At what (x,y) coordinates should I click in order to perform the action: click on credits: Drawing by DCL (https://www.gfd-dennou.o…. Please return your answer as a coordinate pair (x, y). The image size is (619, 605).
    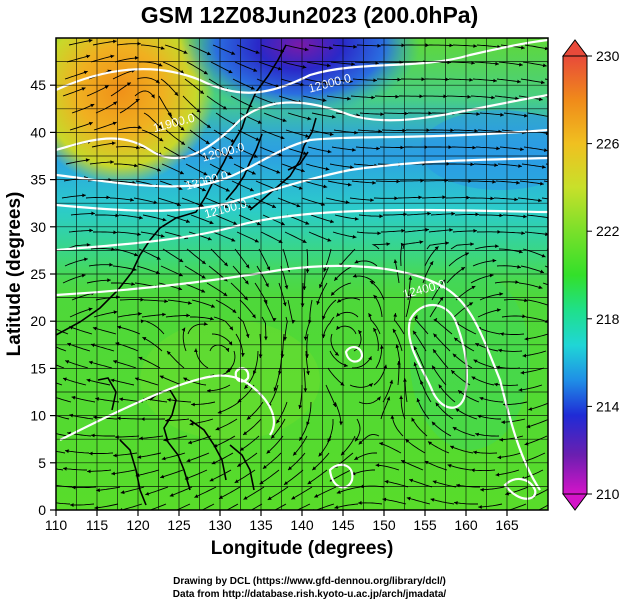
    Looking at the image, I should click on (309, 588).